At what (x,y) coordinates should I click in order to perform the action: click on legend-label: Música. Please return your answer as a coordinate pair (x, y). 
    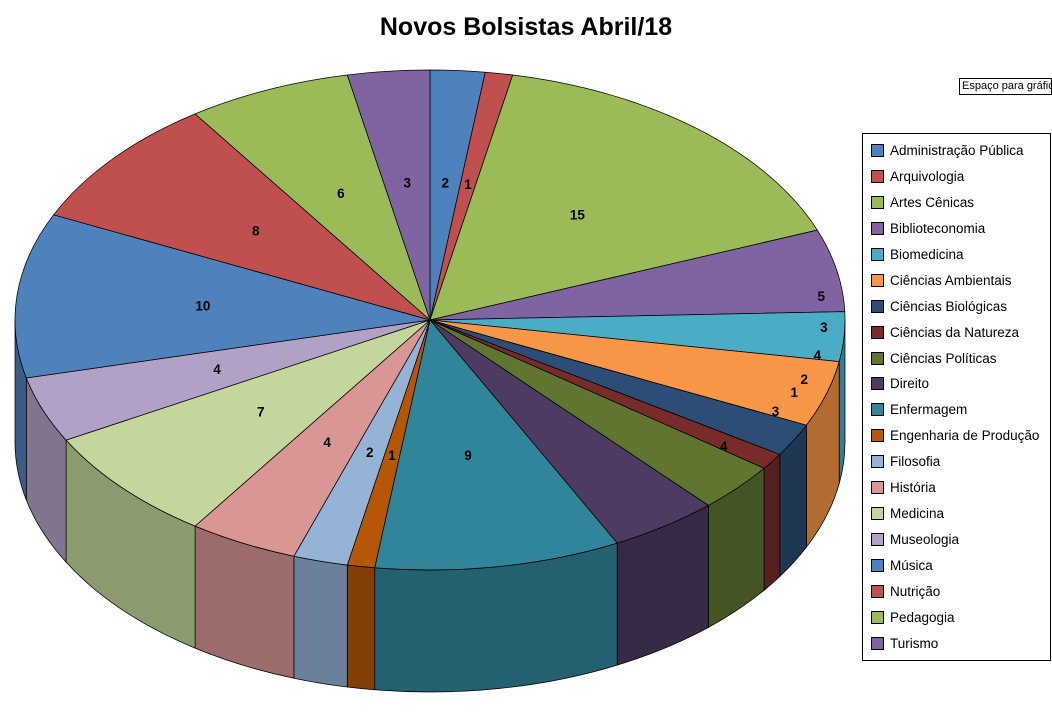
    Looking at the image, I should click on (911, 565).